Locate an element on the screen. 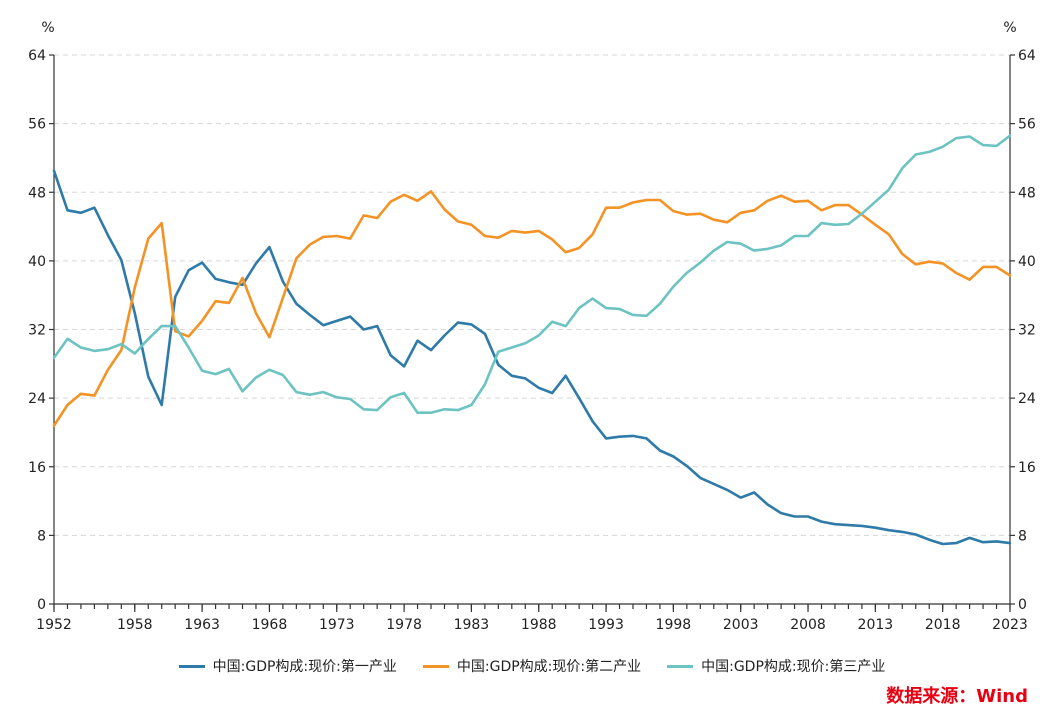  x-tick-label: 2003 is located at coordinates (741, 625).